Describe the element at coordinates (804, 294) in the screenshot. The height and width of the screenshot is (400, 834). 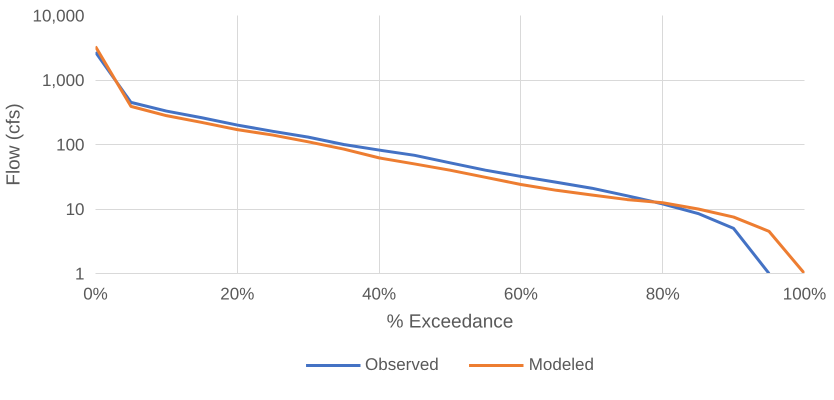
I see `x-tick-label: 100%` at that location.